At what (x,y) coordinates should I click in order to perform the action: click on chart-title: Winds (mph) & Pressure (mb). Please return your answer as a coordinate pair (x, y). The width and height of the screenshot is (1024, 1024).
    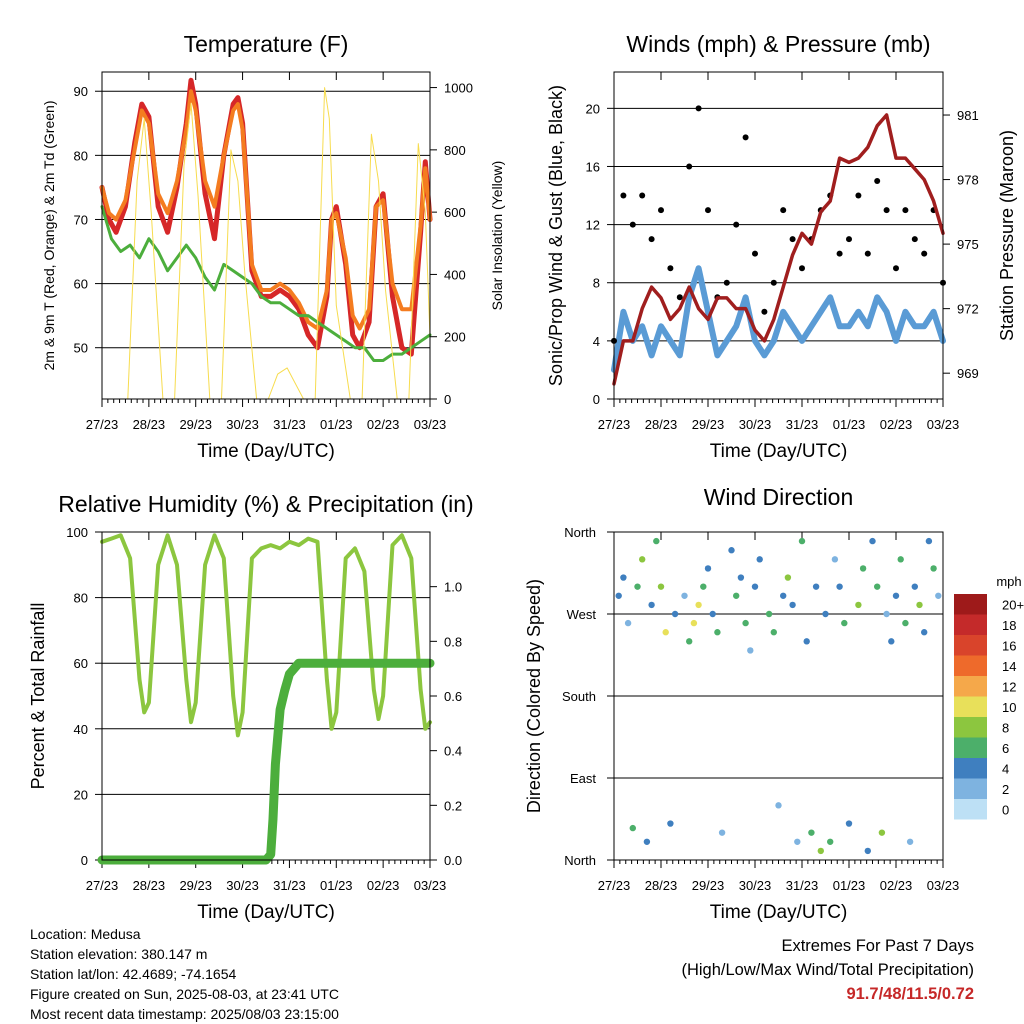
    Looking at the image, I should click on (778, 44).